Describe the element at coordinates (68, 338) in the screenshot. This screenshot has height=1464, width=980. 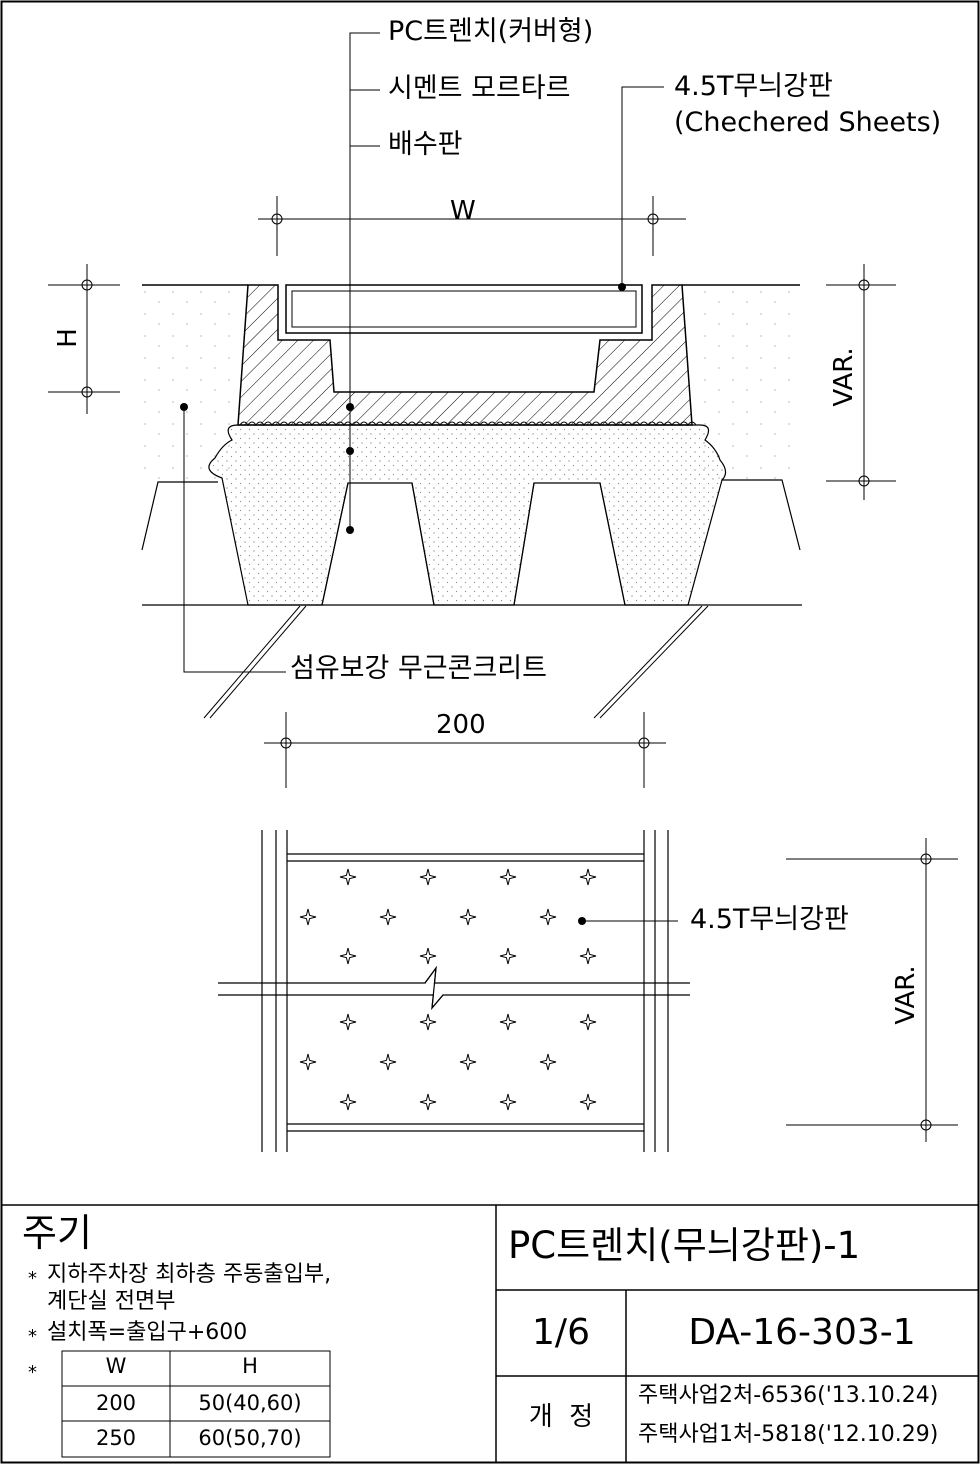
I see `height-label: H` at that location.